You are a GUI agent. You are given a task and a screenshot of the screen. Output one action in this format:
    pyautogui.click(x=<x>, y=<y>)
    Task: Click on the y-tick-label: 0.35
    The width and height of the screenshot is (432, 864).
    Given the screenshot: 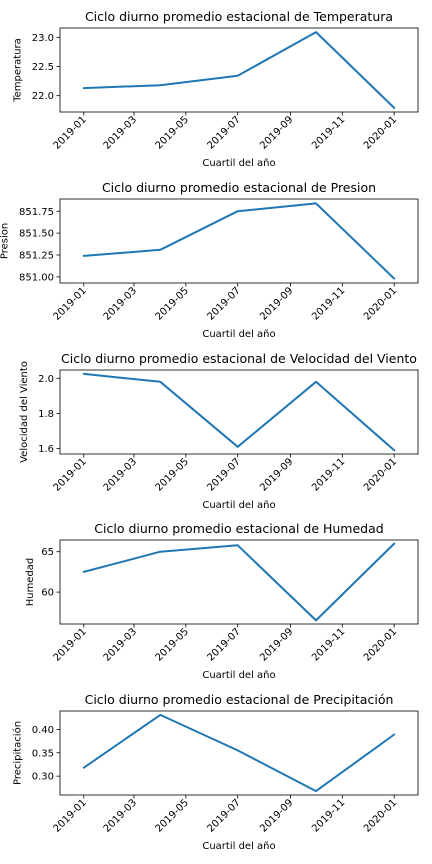 What is the action you would take?
    pyautogui.click(x=43, y=753)
    